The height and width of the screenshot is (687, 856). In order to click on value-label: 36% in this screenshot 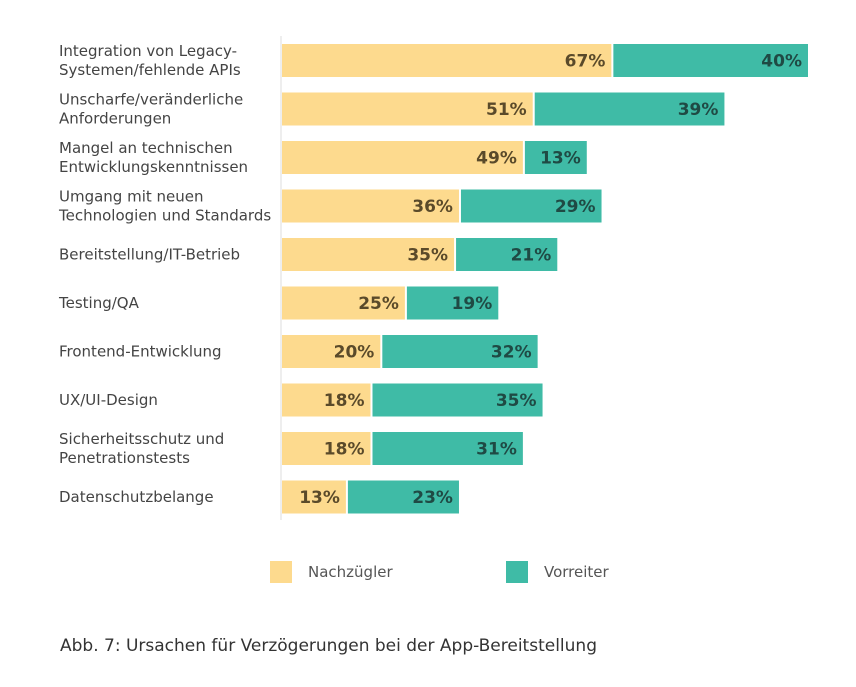, I will do `click(432, 207)`.